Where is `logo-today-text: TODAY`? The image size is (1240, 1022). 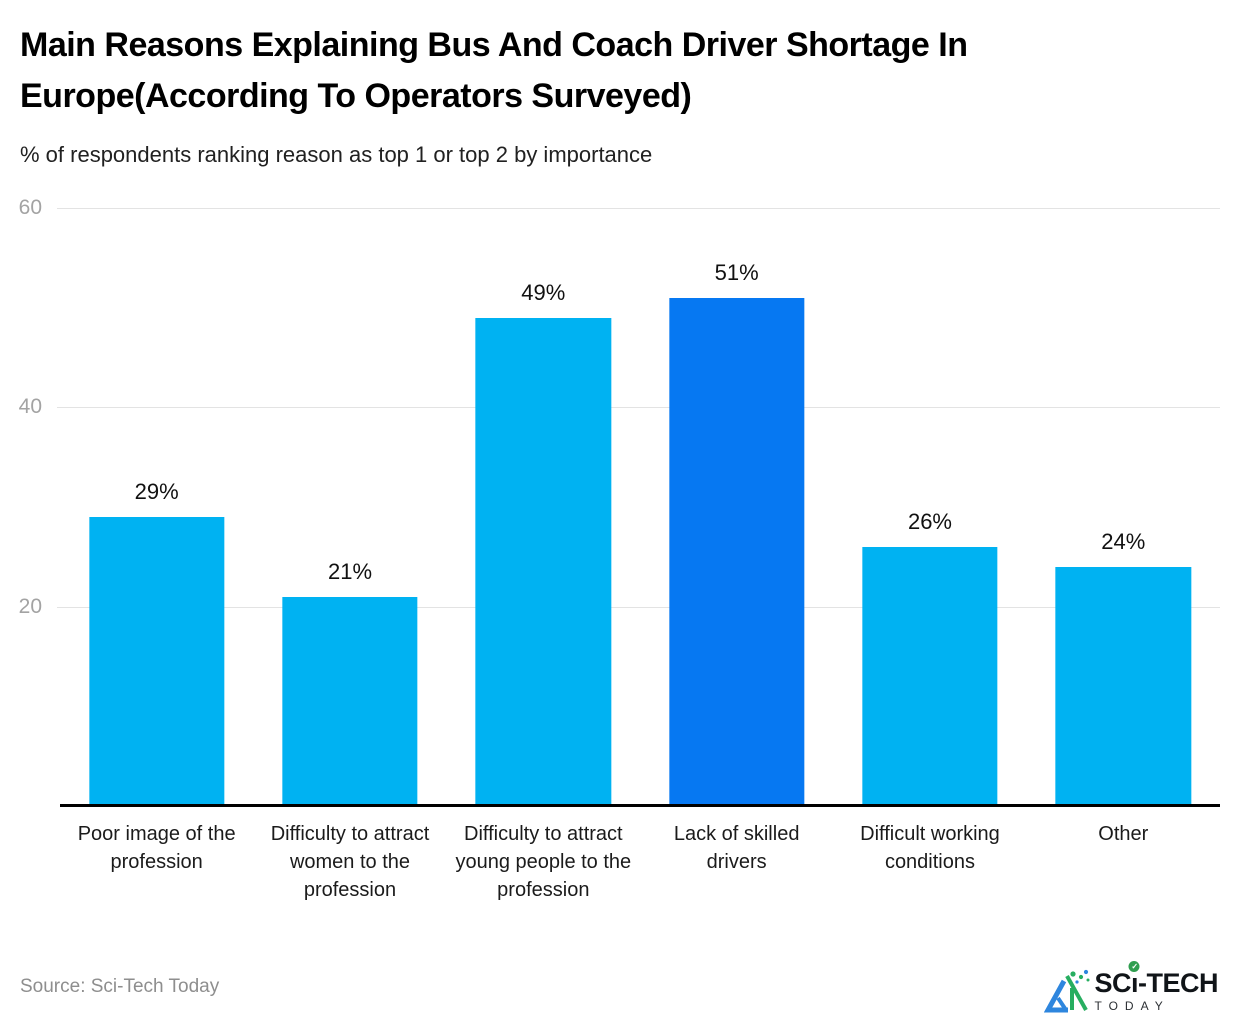
logo-today-text: TODAY is located at coordinates (1132, 1006).